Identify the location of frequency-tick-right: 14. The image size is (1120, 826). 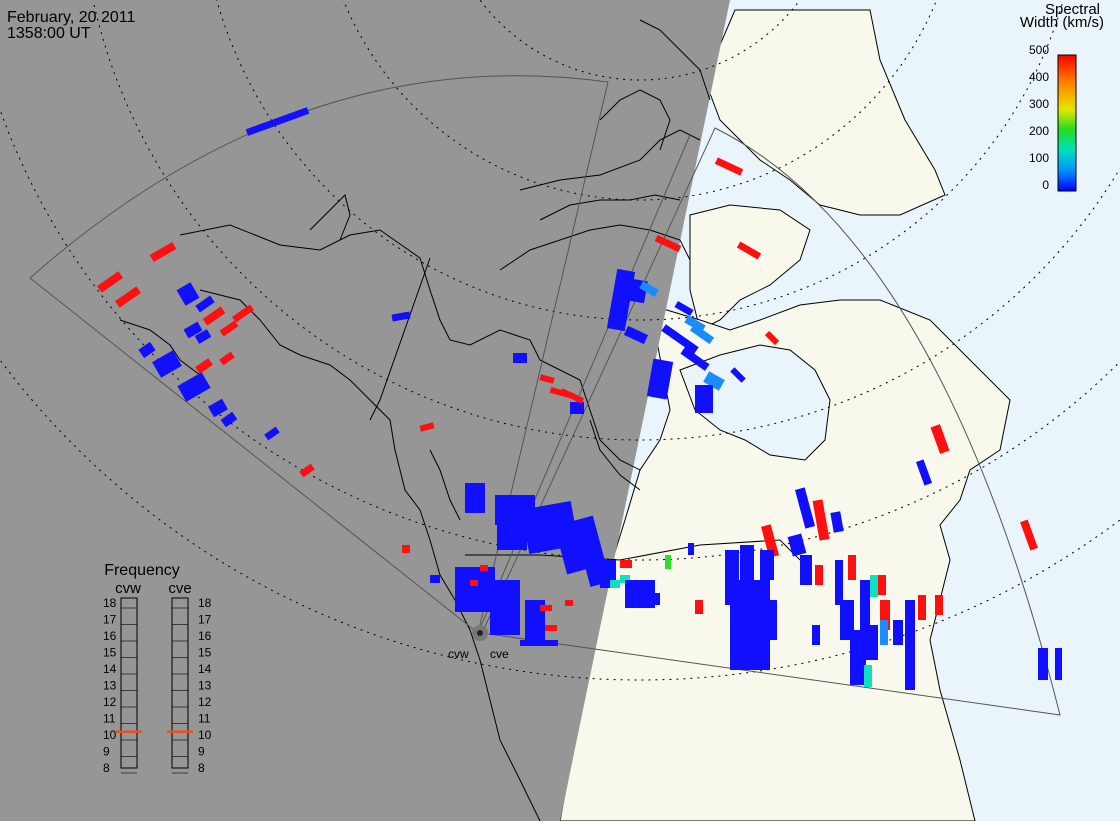
(205, 669).